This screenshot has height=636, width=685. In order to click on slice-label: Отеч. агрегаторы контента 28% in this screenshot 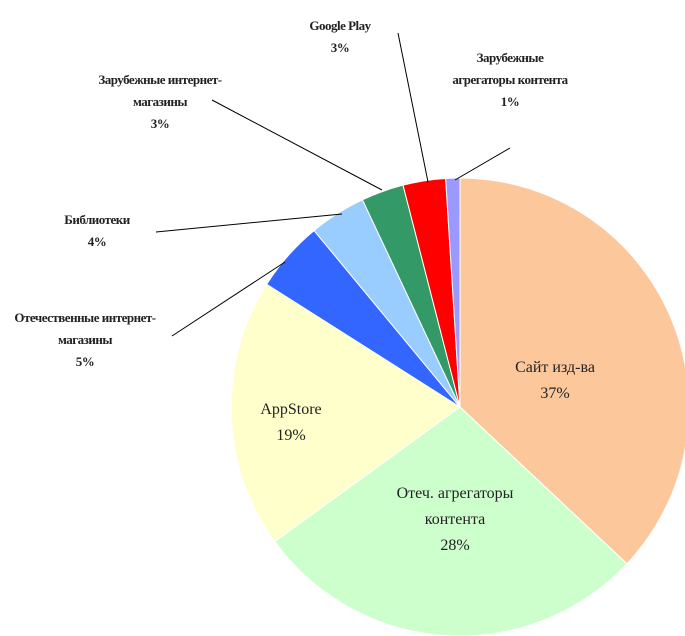, I will do `click(455, 520)`.